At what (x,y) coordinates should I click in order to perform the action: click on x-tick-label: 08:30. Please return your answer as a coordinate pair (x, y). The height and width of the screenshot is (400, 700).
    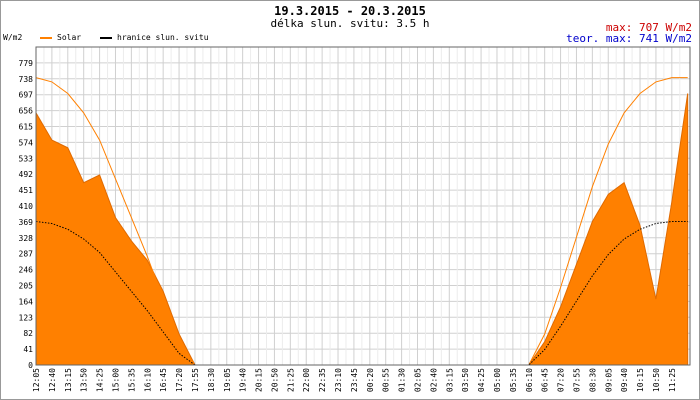
    Looking at the image, I should click on (592, 380).